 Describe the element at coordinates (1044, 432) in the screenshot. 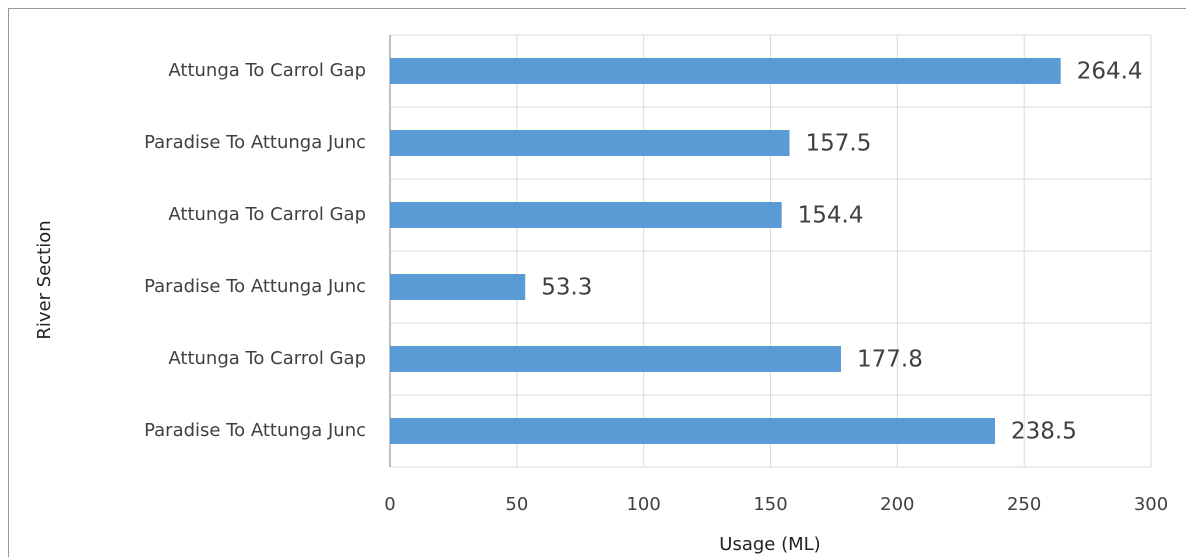

I see `value-label: 238.5` at that location.